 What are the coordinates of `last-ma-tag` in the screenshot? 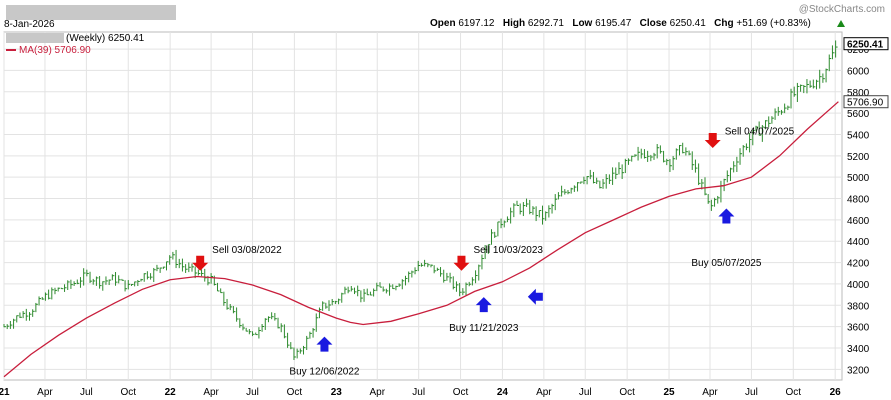 It's located at (866, 102).